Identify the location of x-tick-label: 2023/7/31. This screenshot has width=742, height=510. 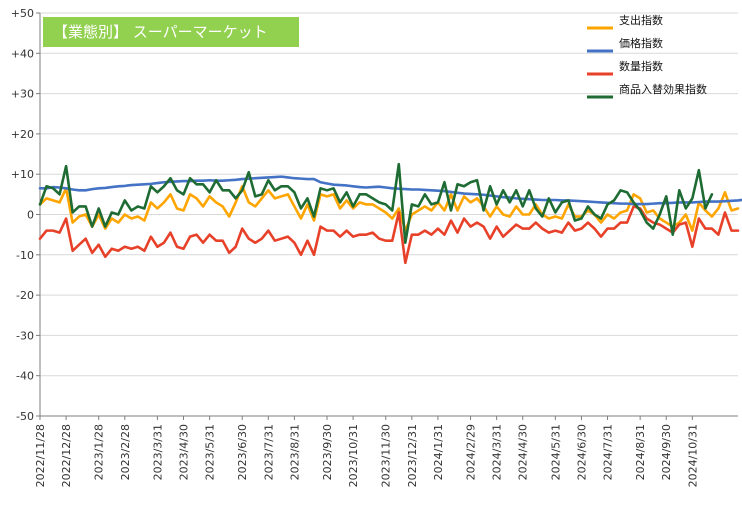
(268, 452).